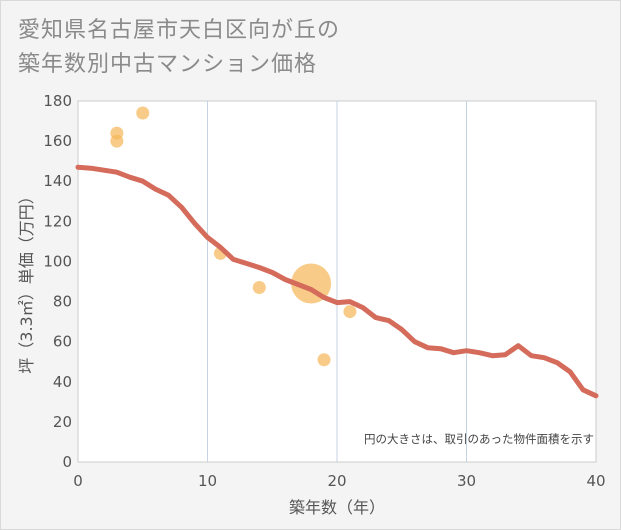  What do you see at coordinates (57, 221) in the screenshot?
I see `y-tick-120: 120` at bounding box center [57, 221].